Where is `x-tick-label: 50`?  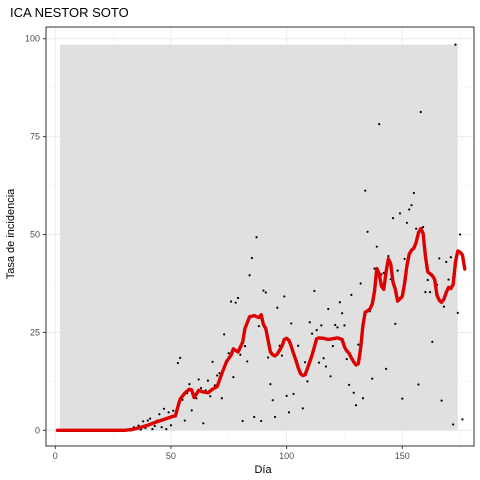
x-tick-label: 50 is located at coordinates (171, 456).